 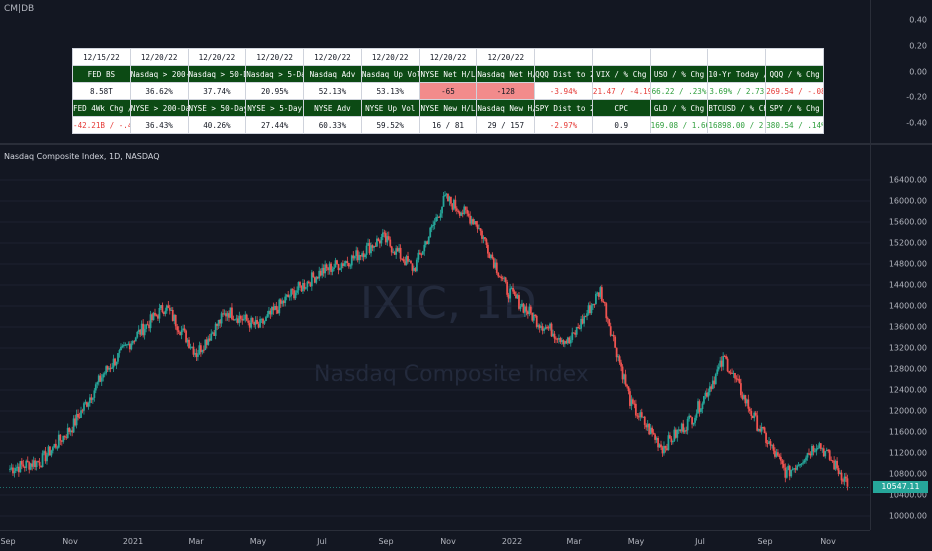 I want to click on table-cell: Nasdaq > 50-Day, so click(x=217, y=74).